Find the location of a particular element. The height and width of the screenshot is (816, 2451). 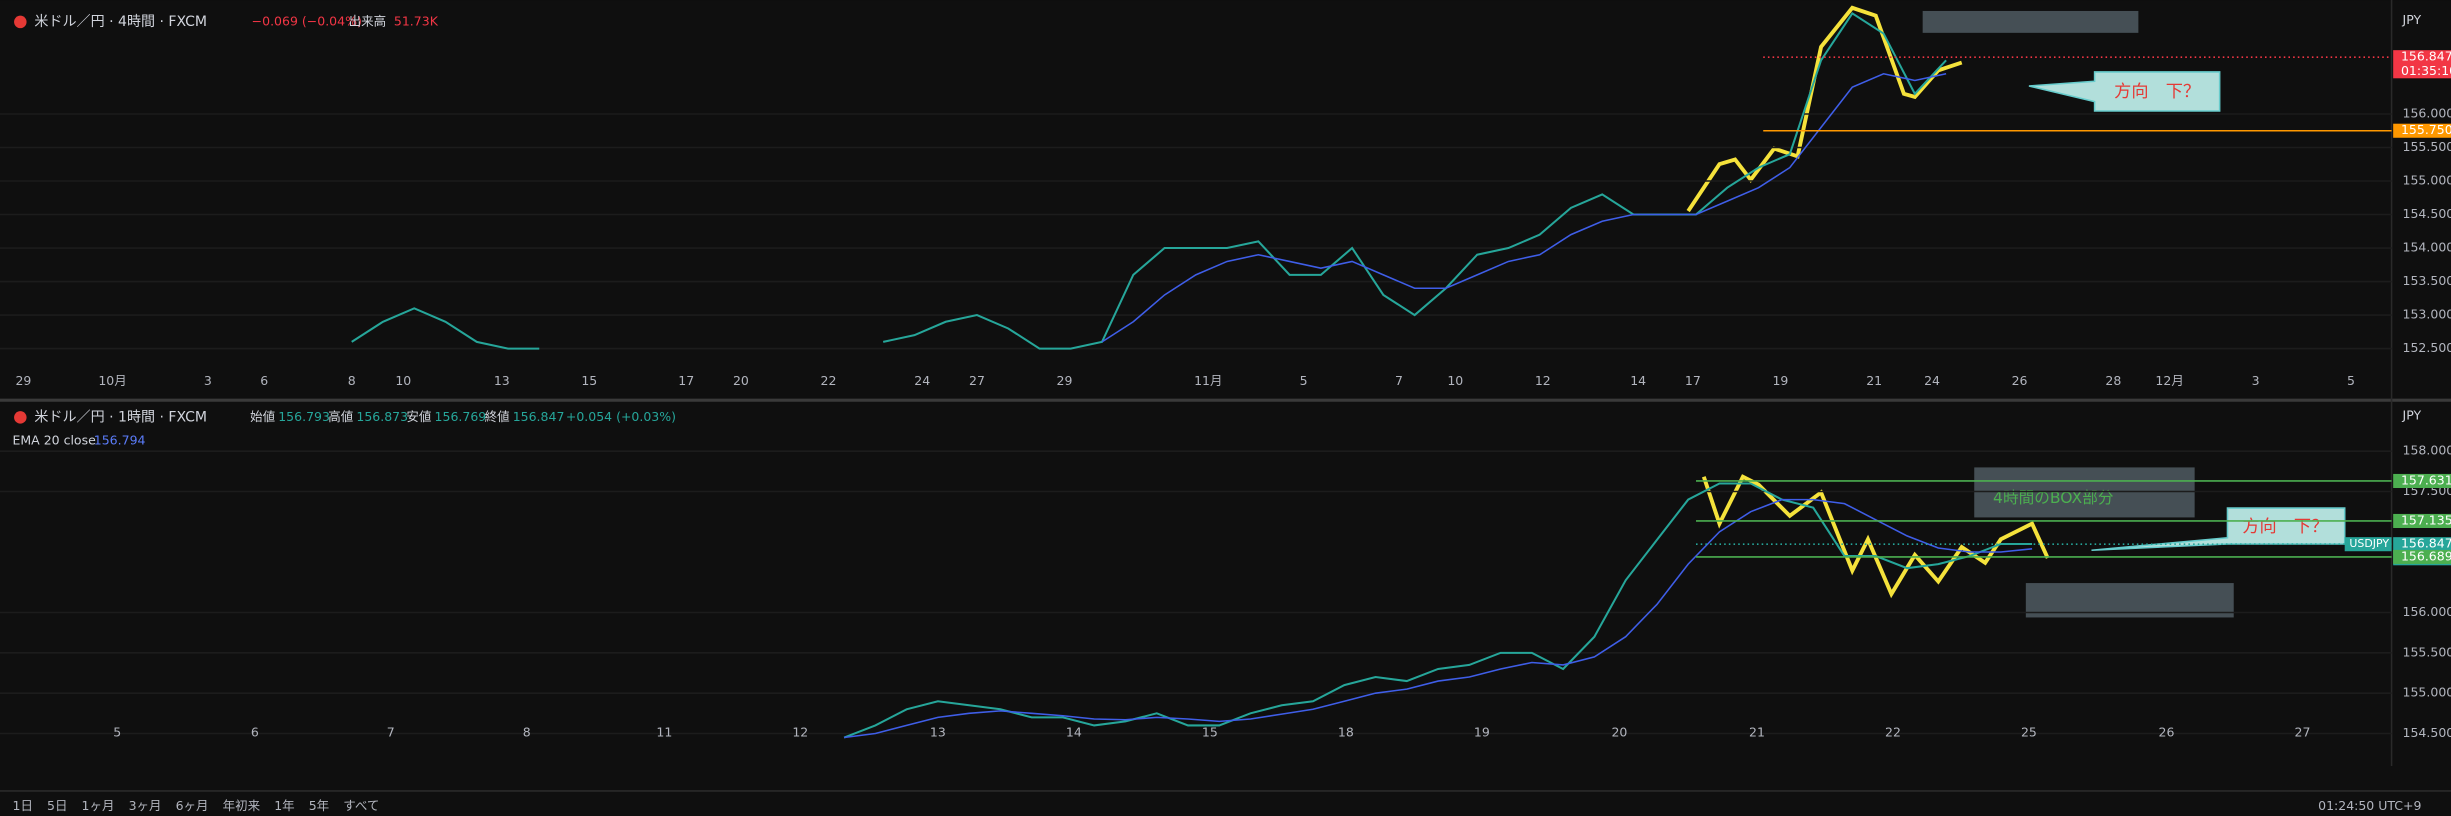

price-tag-label: 156.689 is located at coordinates (2426, 555).